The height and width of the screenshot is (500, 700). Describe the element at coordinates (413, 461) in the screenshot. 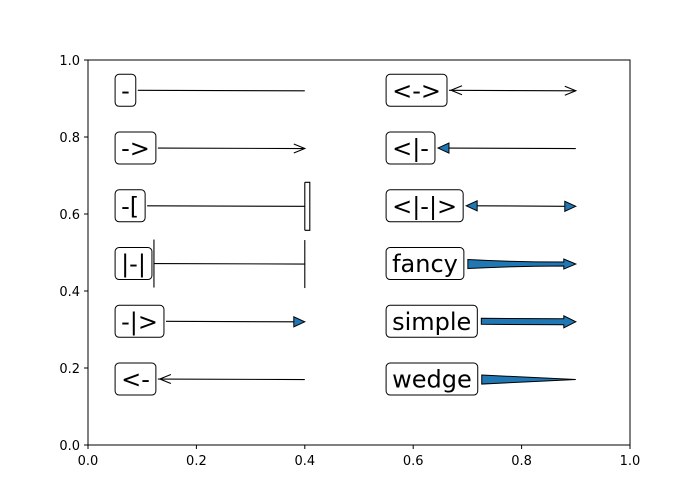

I see `x-tick-label: 0.6` at that location.